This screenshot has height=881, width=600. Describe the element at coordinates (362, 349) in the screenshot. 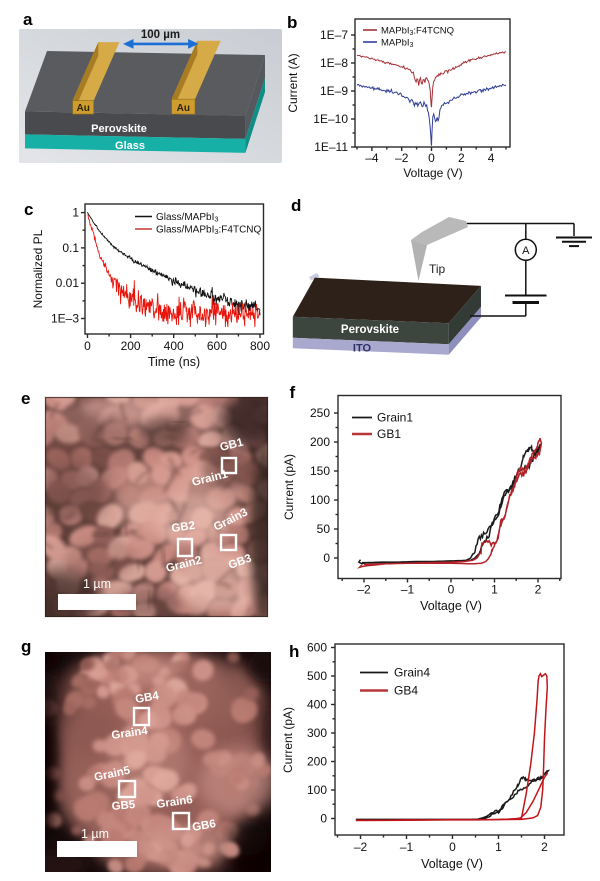

I see `svg-text: ITO` at that location.